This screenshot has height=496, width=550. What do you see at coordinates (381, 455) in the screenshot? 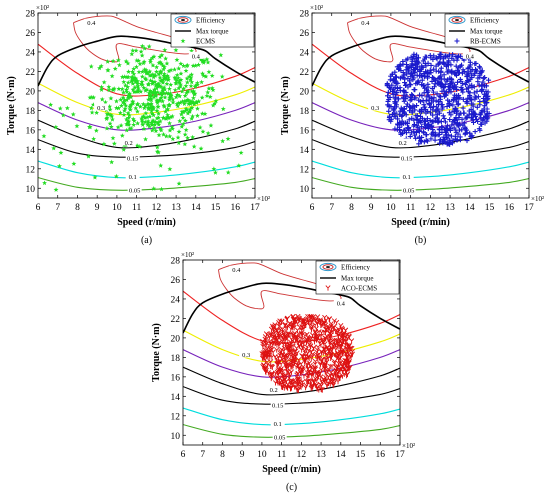
I see `x-tick-label: 16` at bounding box center [381, 455].